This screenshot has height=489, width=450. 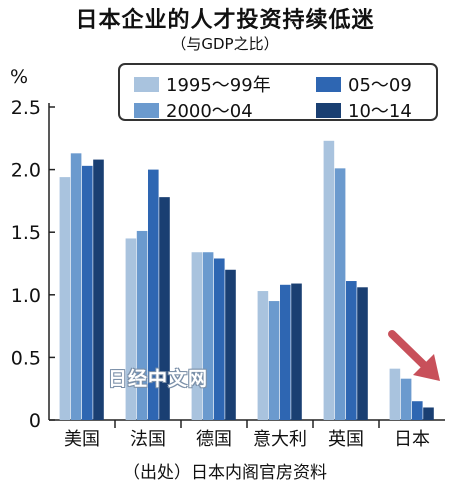 What do you see at coordinates (35, 421) in the screenshot?
I see `y-tick-label: 0` at bounding box center [35, 421].